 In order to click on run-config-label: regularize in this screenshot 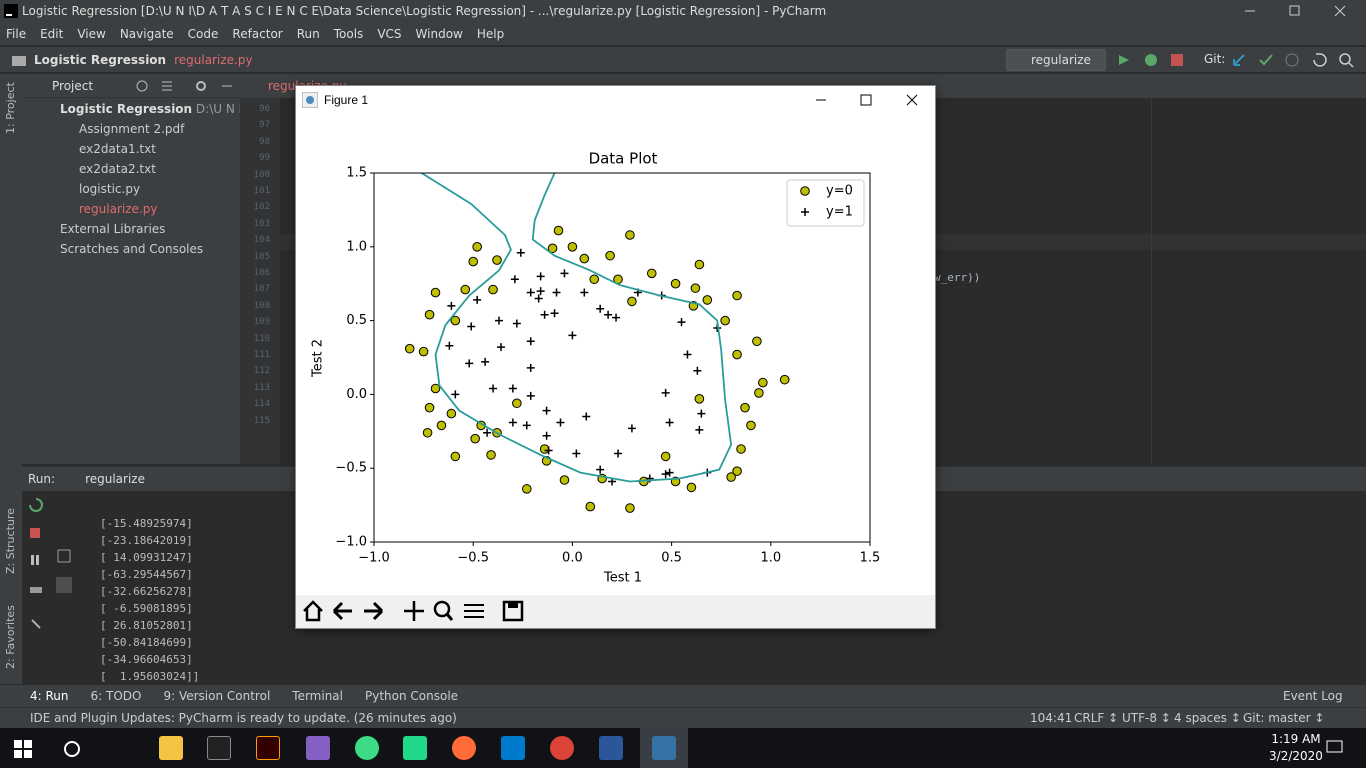, I will do `click(1061, 60)`.